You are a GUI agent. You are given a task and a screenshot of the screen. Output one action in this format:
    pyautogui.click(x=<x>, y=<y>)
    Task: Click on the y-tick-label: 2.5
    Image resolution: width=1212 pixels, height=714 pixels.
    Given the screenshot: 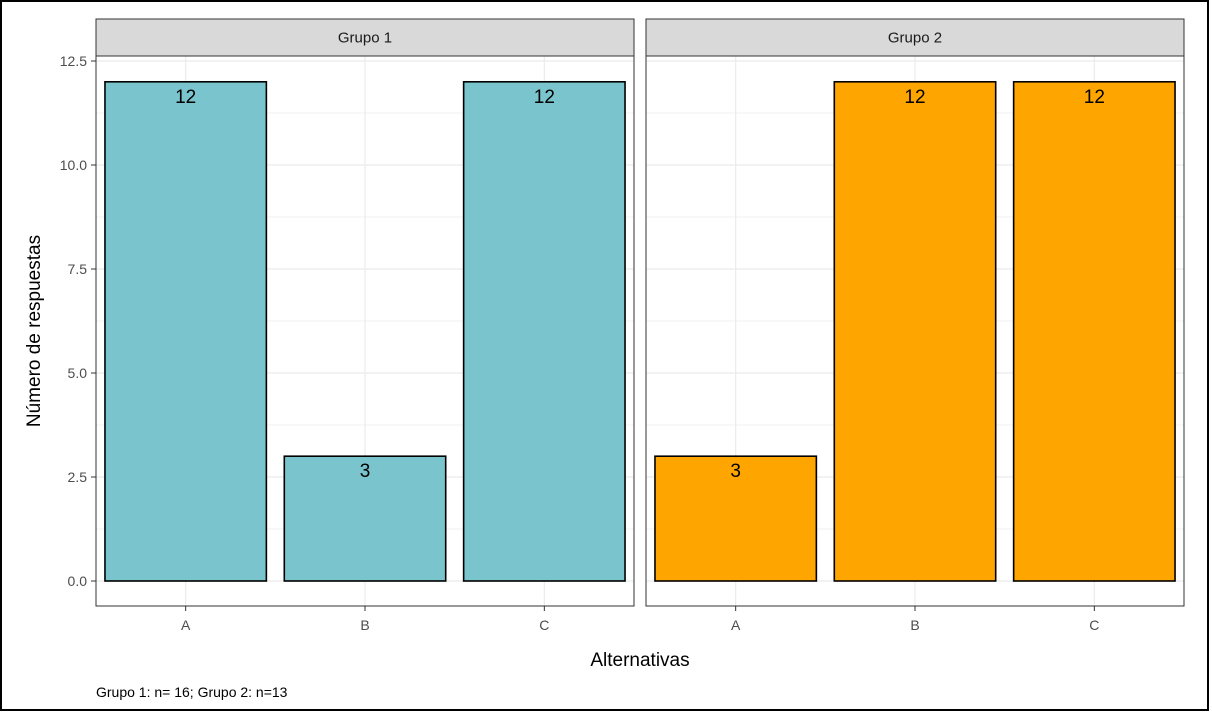 What is the action you would take?
    pyautogui.click(x=78, y=477)
    